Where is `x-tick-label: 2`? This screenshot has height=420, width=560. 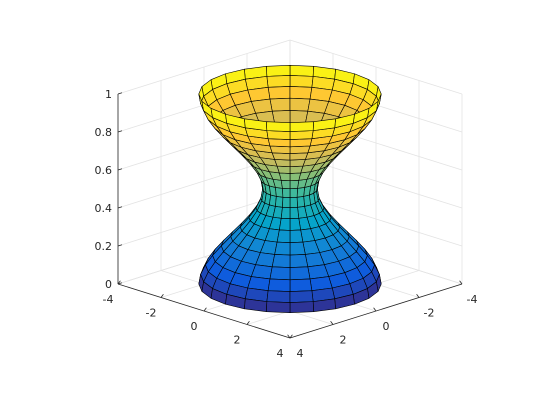
x-tick-label: 2 is located at coordinates (237, 340).